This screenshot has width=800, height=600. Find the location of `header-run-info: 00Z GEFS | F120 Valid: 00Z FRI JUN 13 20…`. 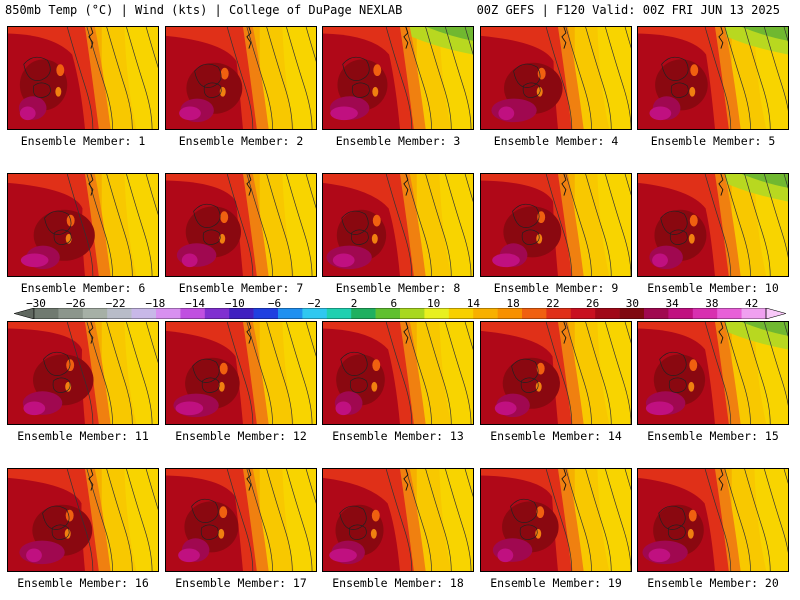

header-run-info: 00Z GEFS | F120 Valid: 00Z FRI JUN 13 20… is located at coordinates (628, 10).